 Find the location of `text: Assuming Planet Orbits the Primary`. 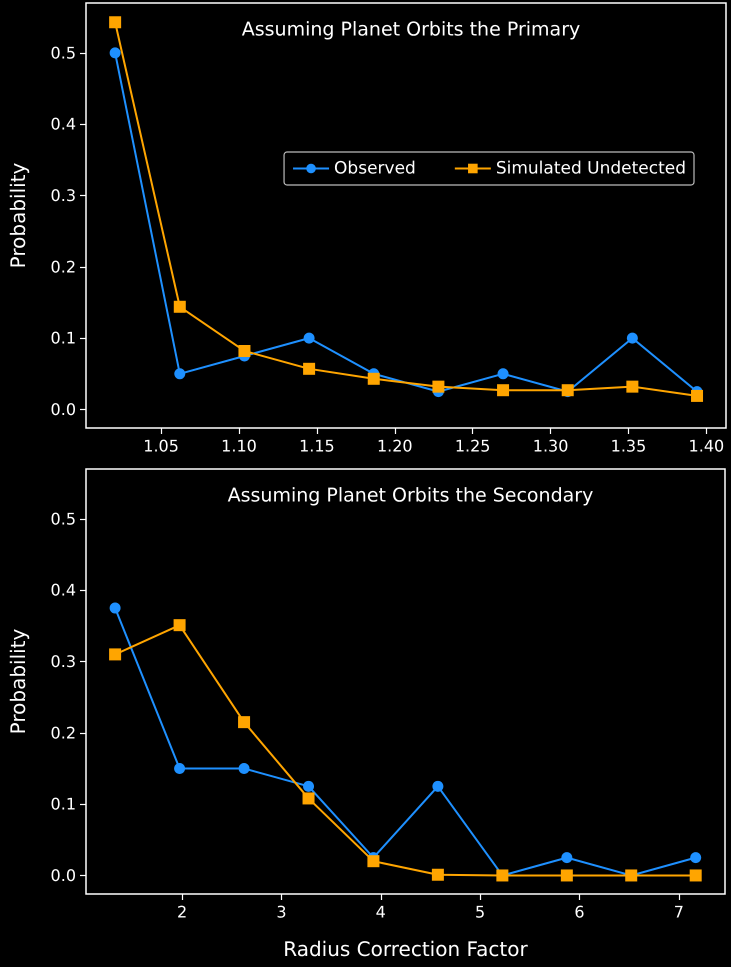

text: Assuming Planet Orbits the Primary is located at coordinates (411, 29).